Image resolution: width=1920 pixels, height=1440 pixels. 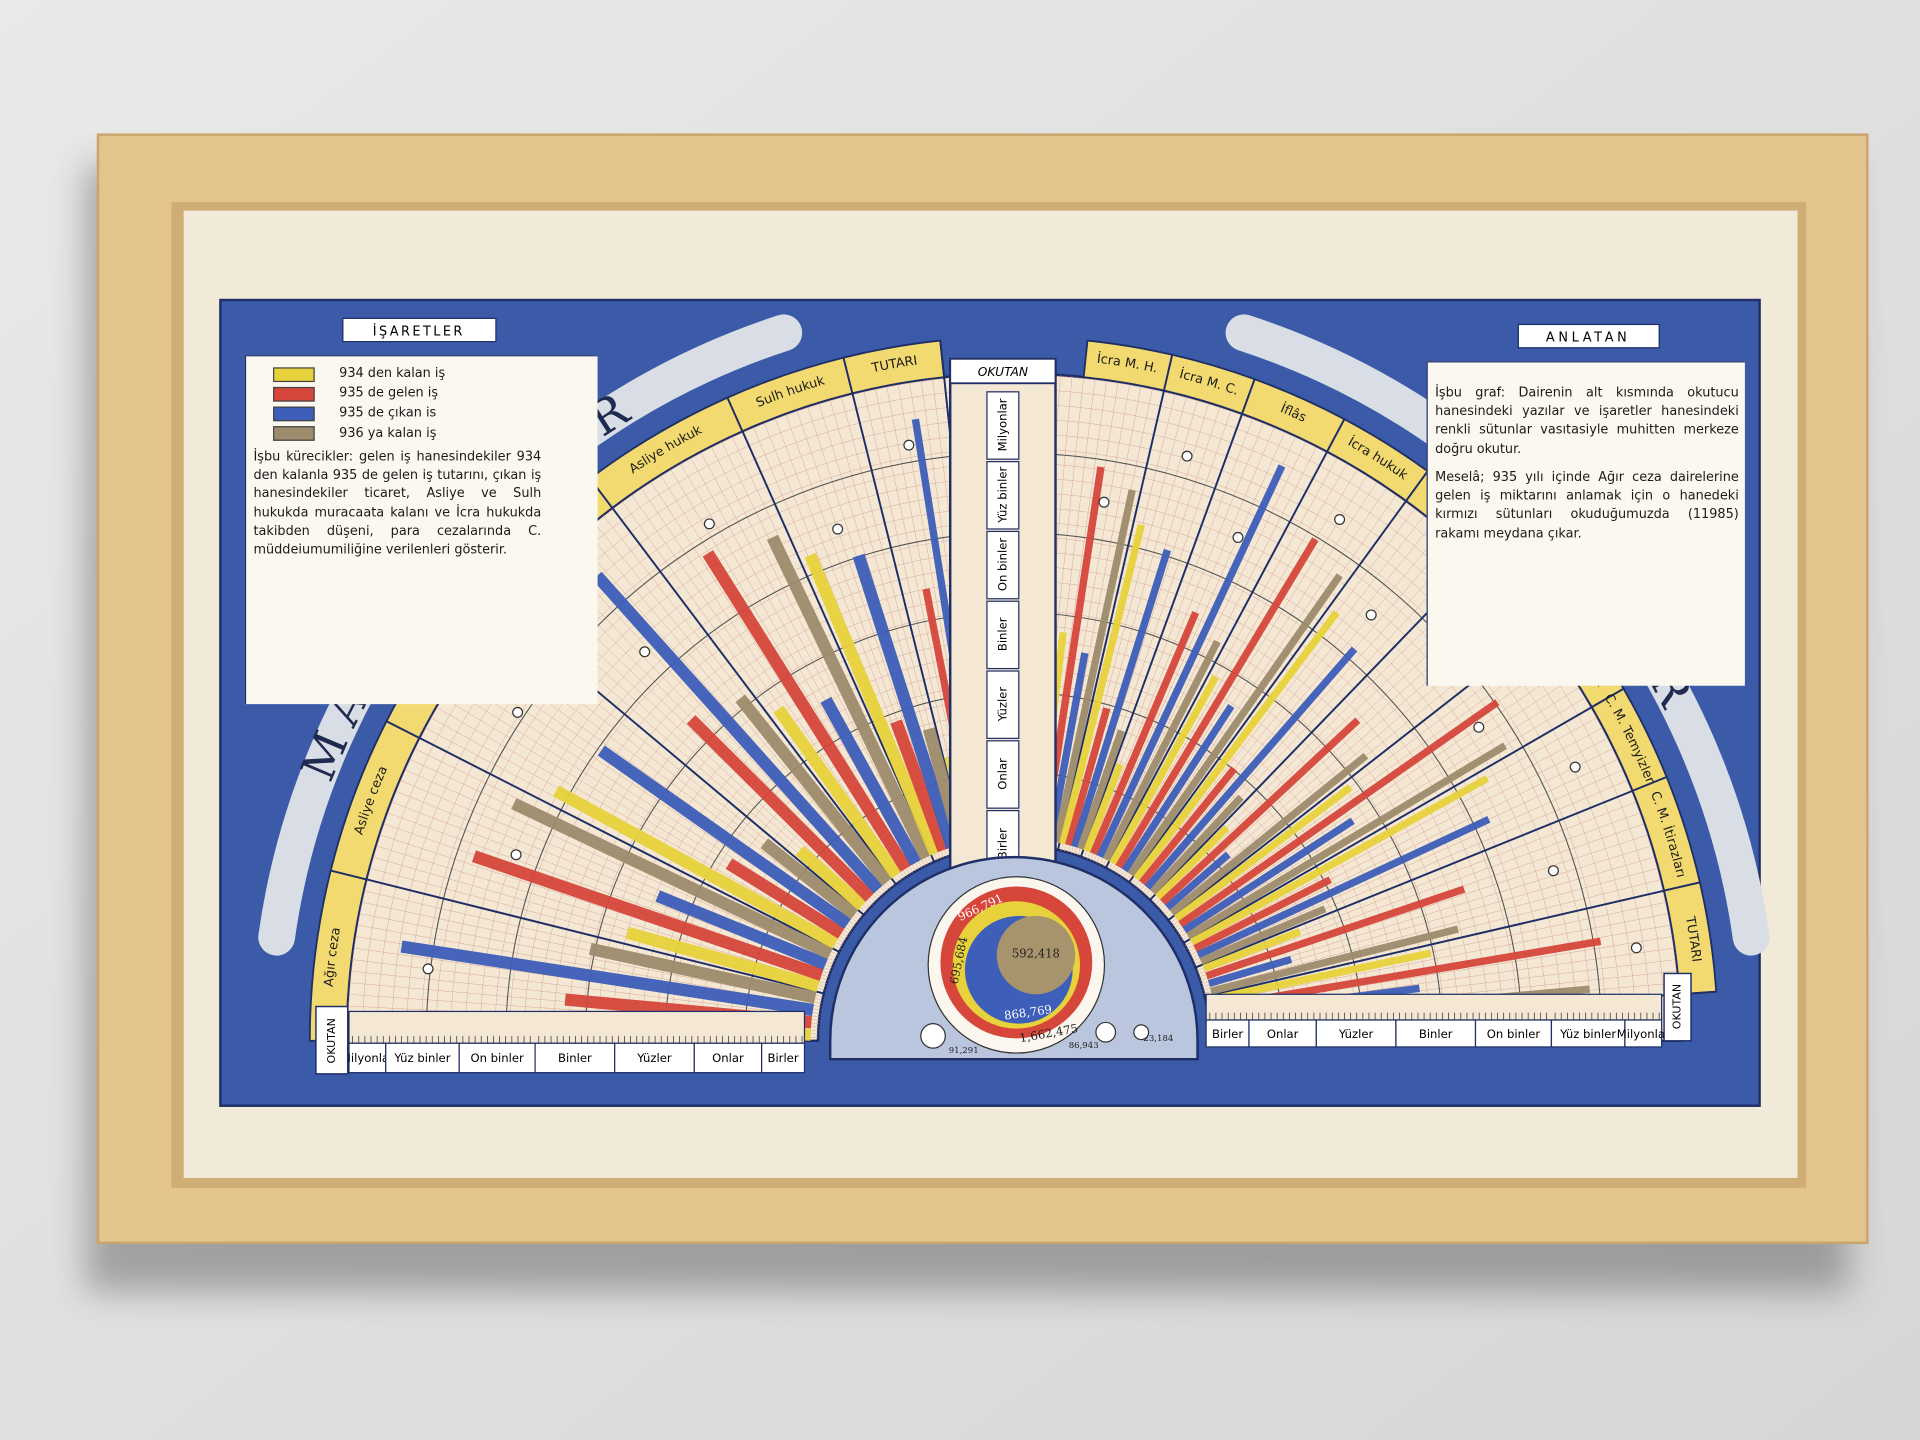 What do you see at coordinates (1028, 1012) in the screenshot?
I see `center-number: 868,769` at bounding box center [1028, 1012].